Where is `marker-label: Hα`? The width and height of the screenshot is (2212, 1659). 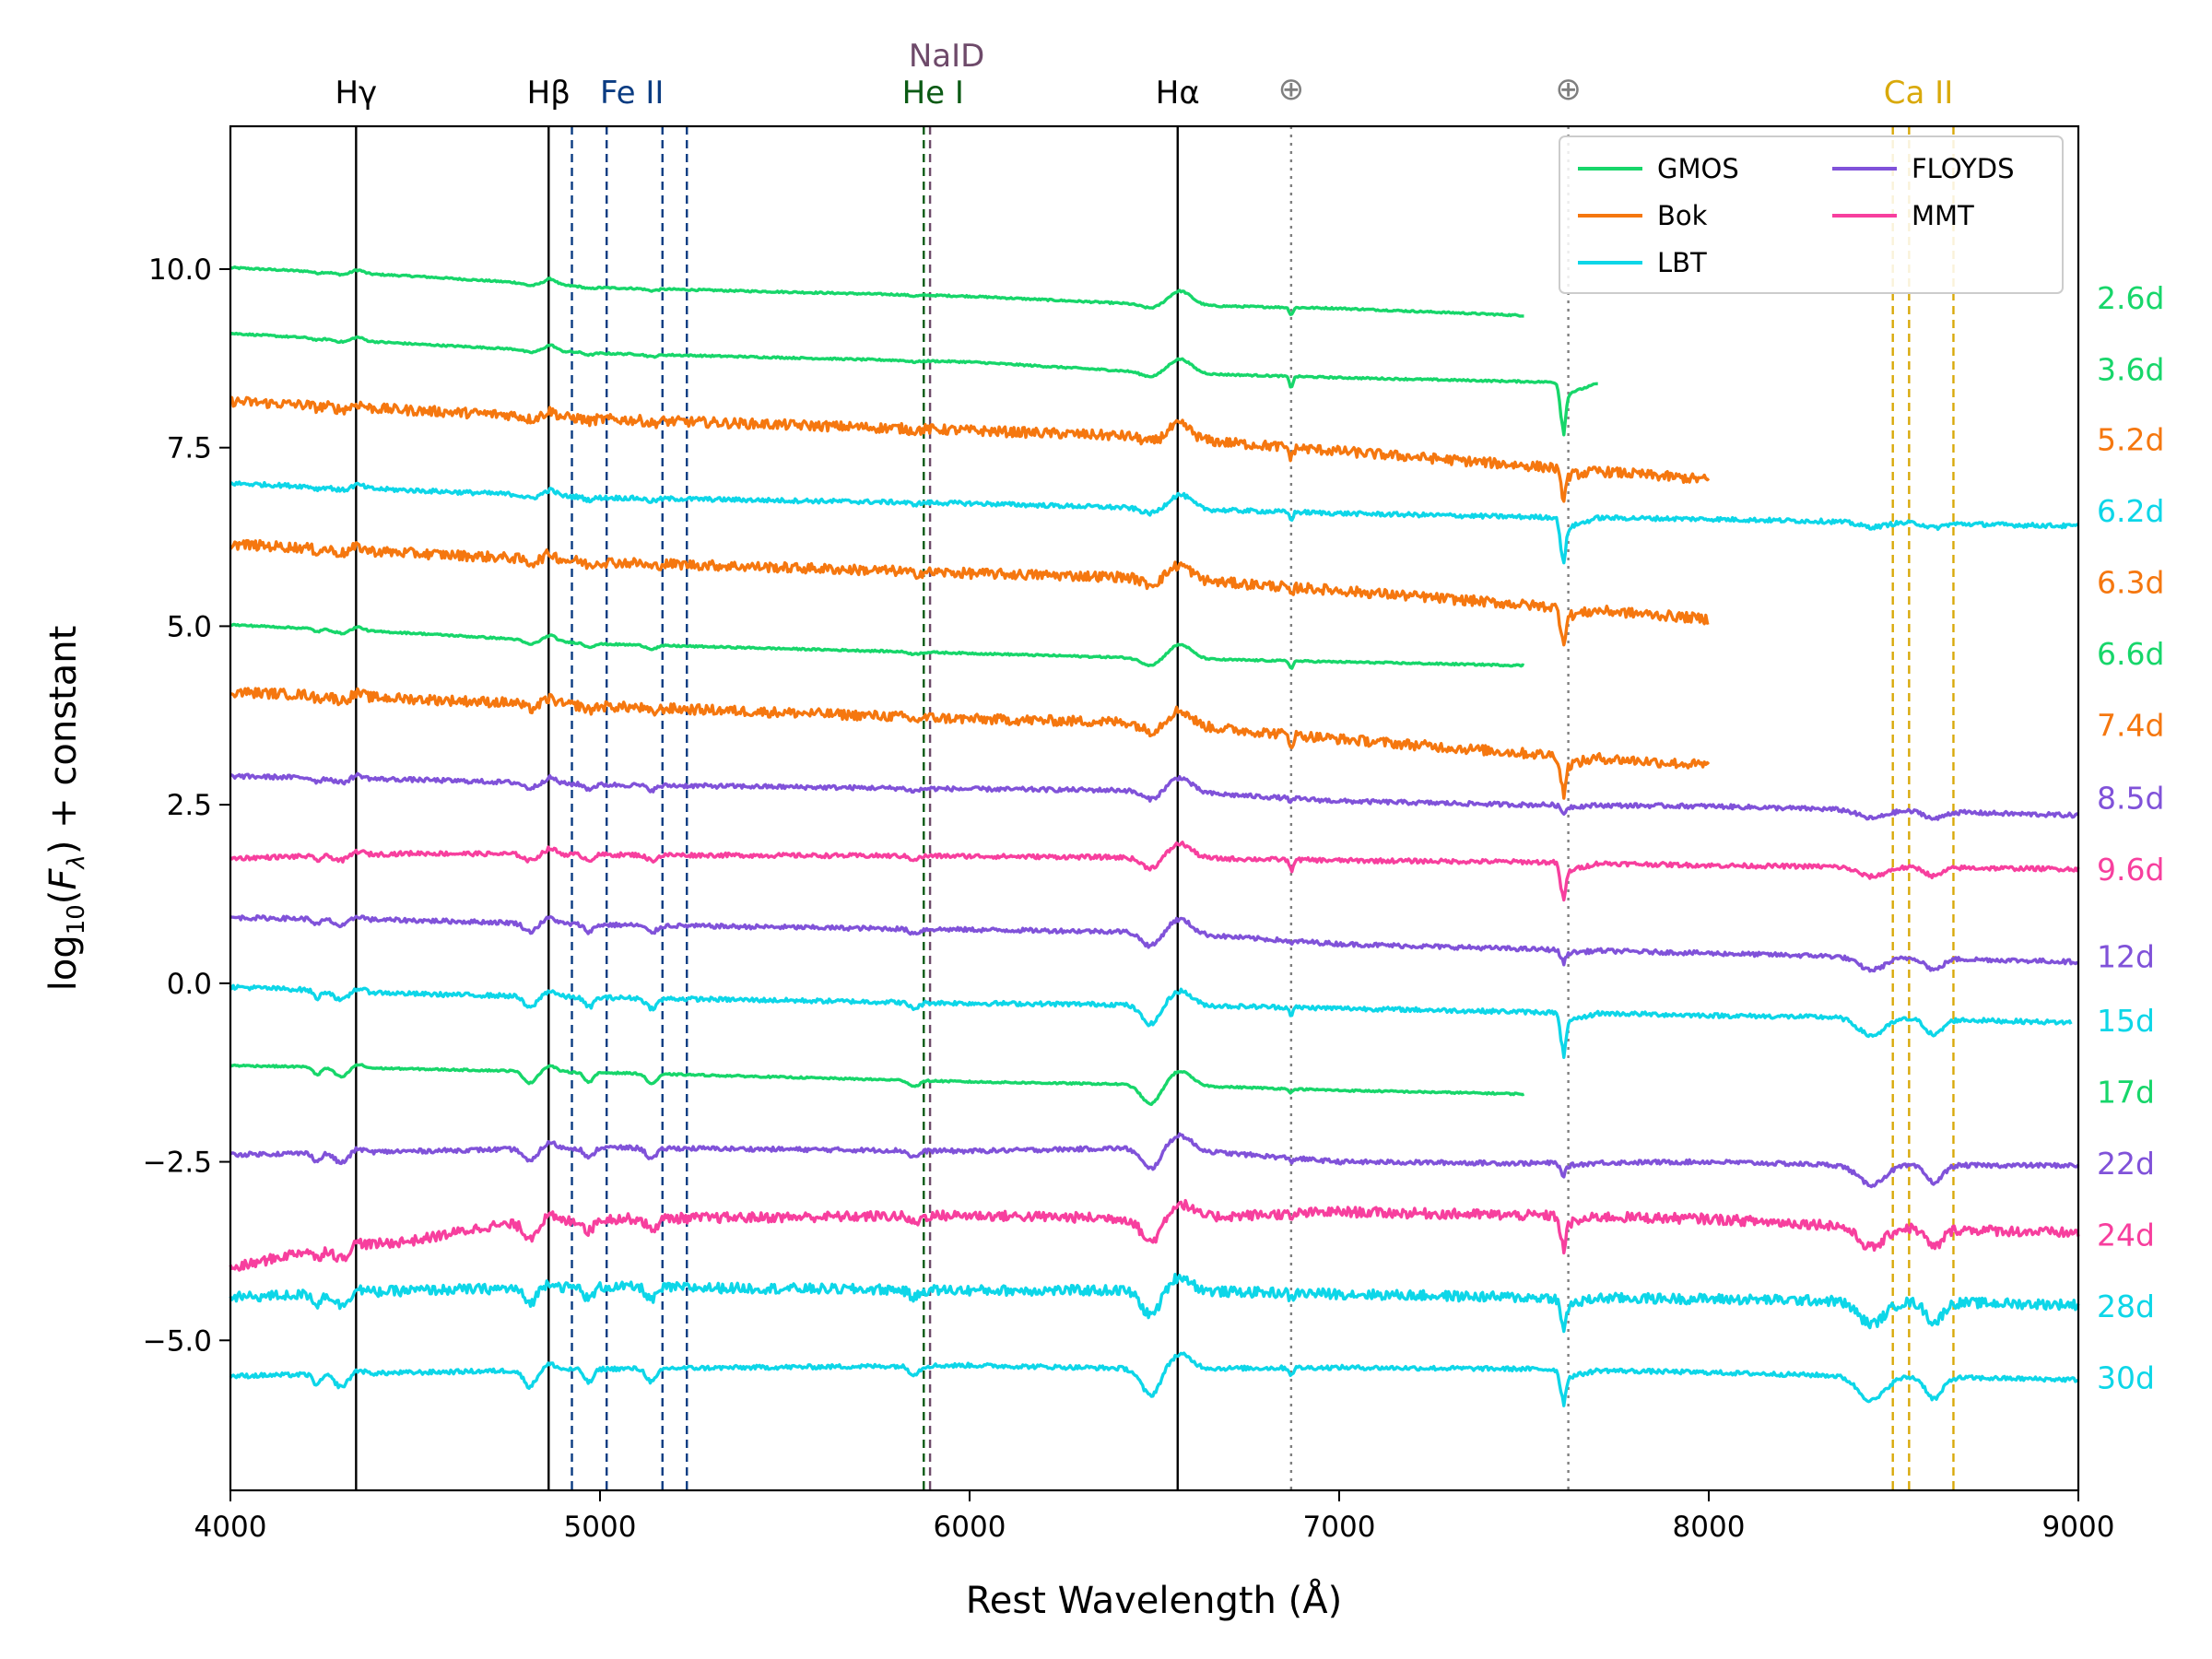
marker-label: Hα is located at coordinates (1178, 93).